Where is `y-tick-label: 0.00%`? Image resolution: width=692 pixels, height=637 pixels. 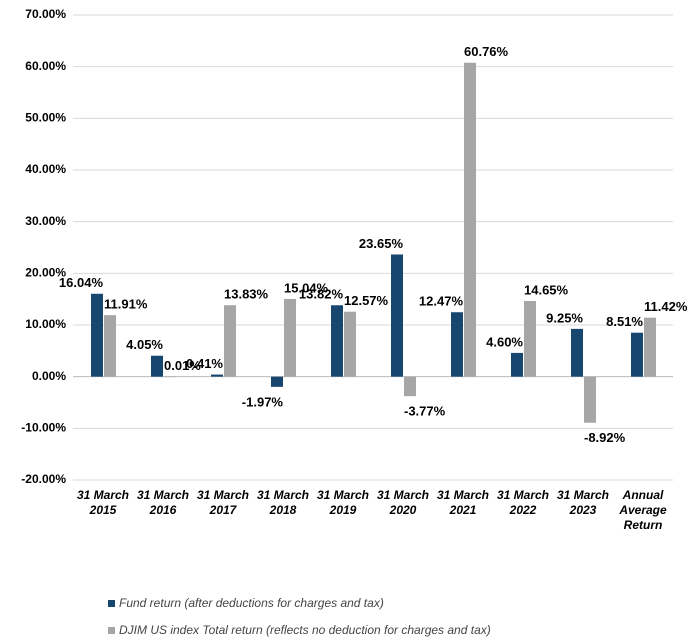 y-tick-label: 0.00% is located at coordinates (49, 376).